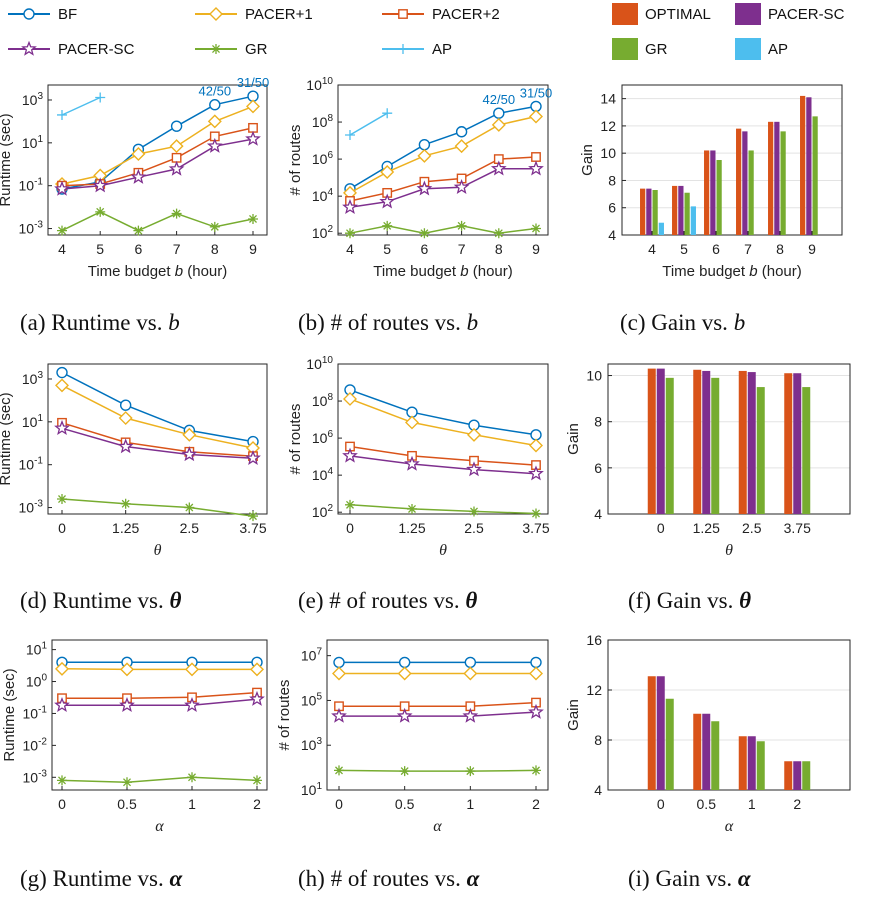 The height and width of the screenshot is (897, 876). I want to click on y-tick-label: 10⁴, so click(323, 474).